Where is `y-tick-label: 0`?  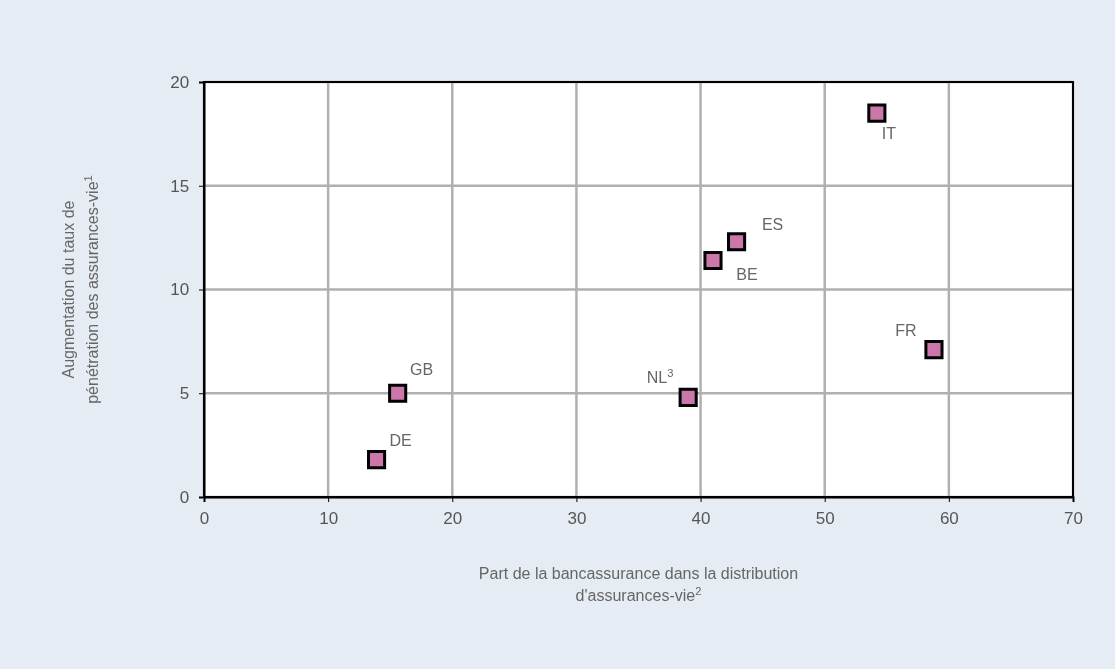
y-tick-label: 0 is located at coordinates (184, 497).